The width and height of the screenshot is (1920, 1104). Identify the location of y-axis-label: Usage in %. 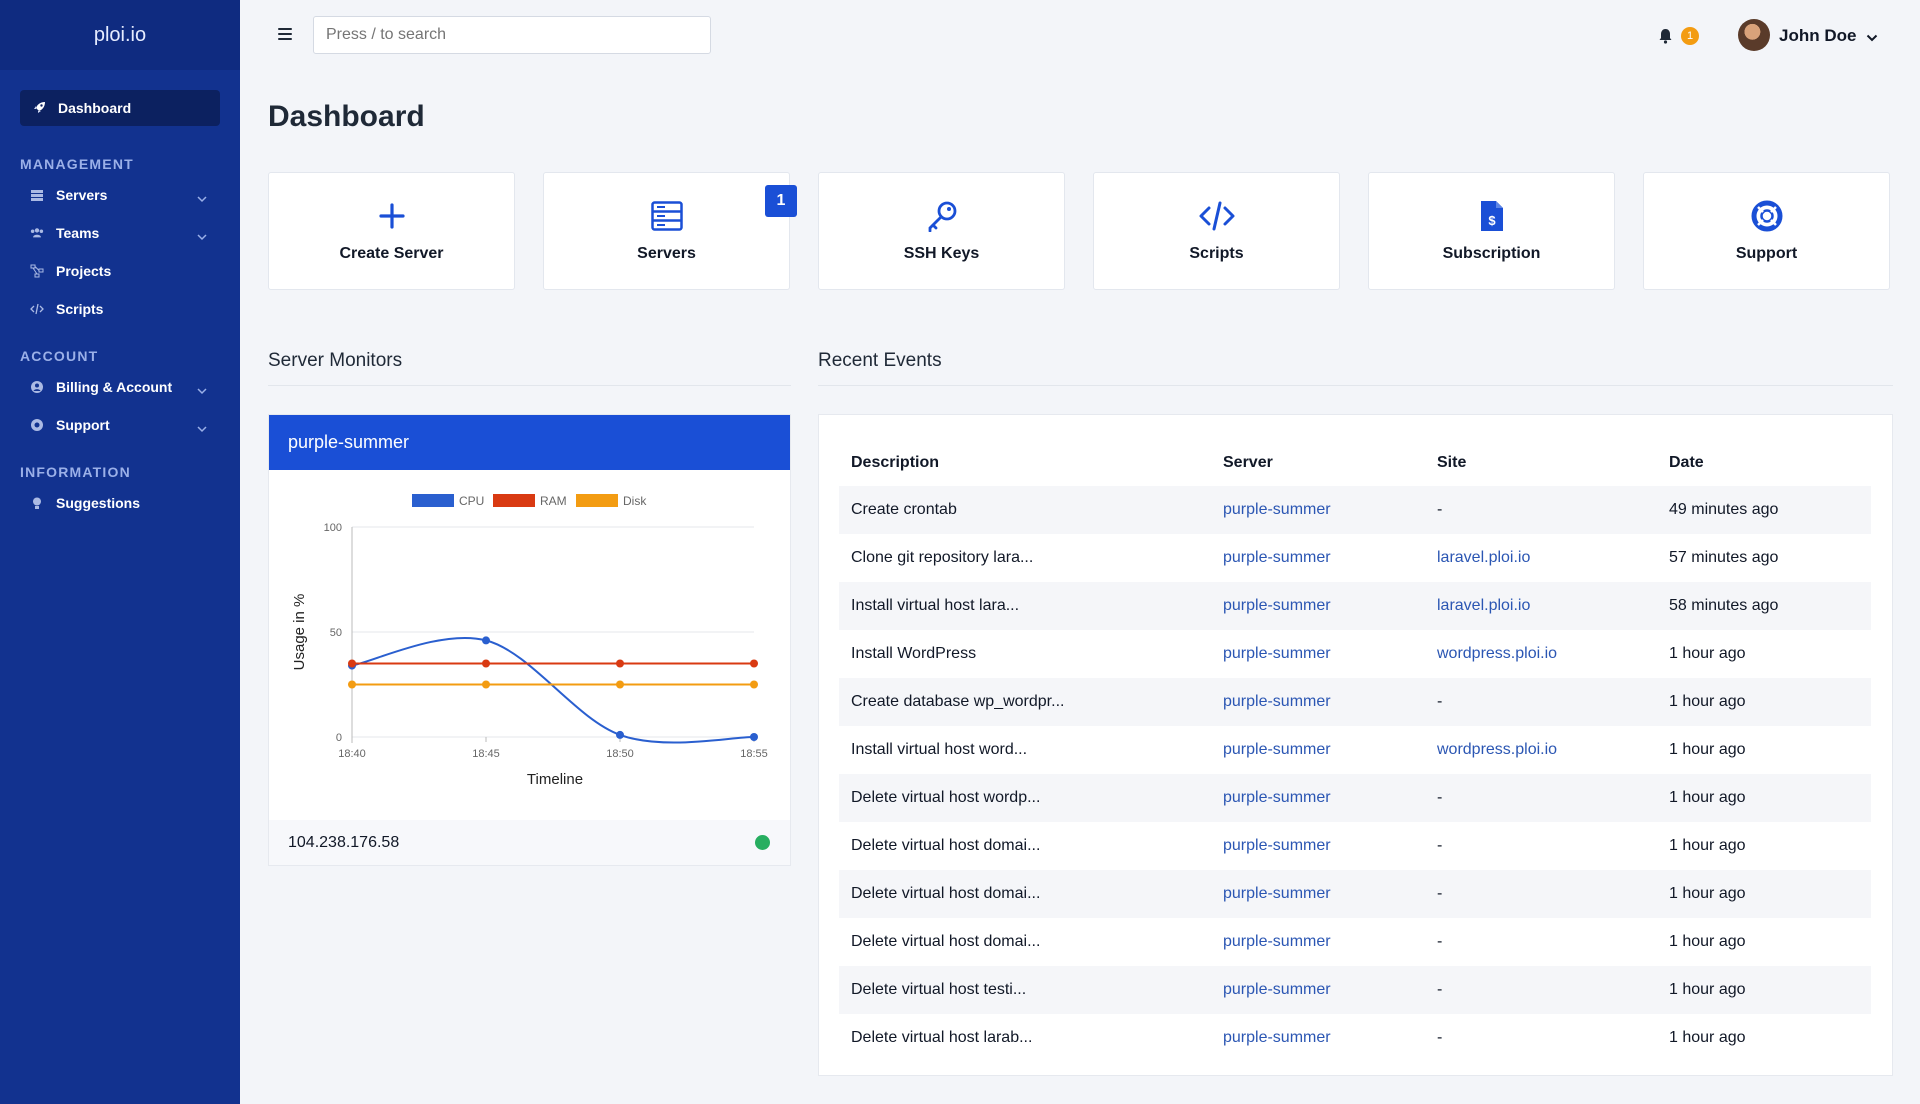
(299, 632).